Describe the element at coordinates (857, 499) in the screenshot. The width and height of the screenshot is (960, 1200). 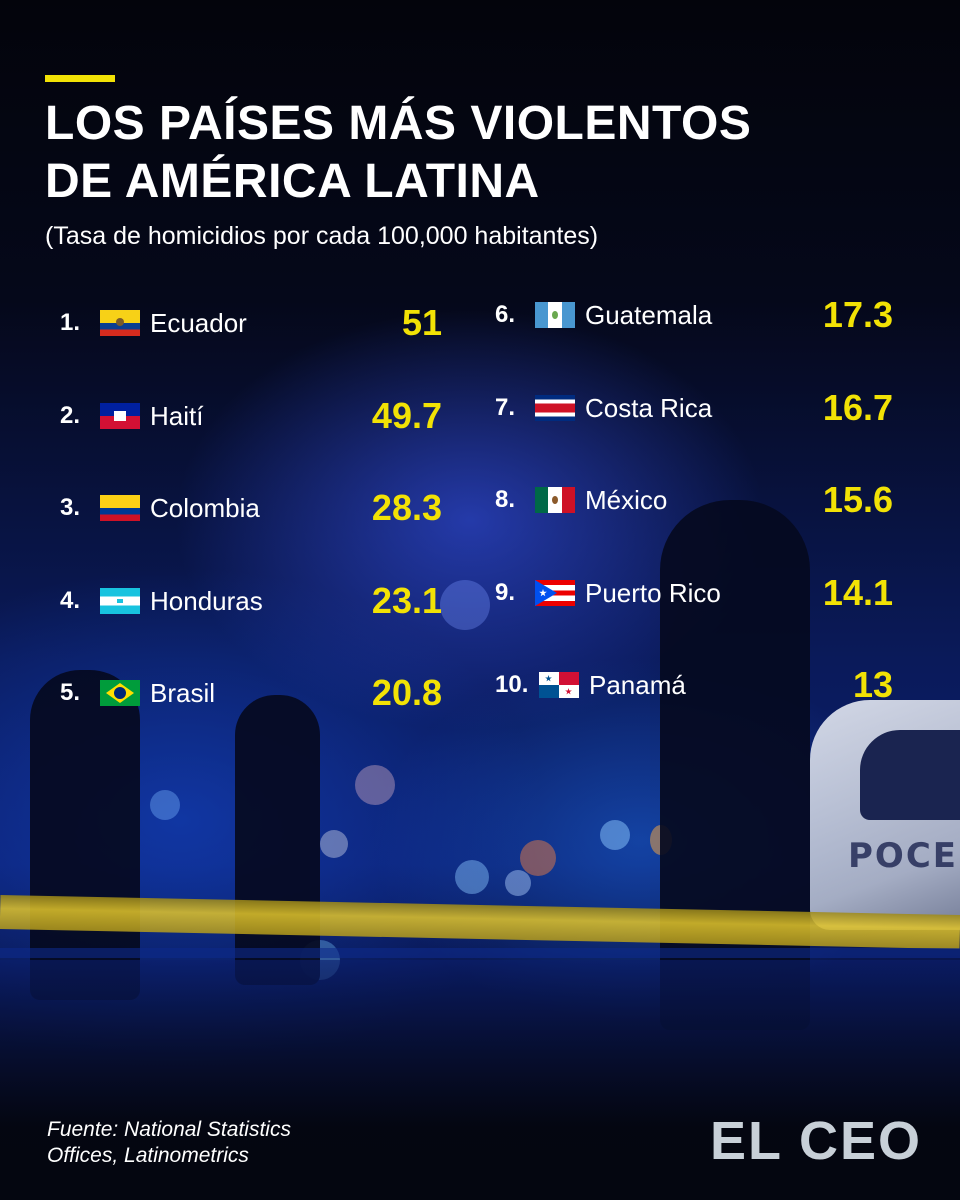
I see `homicide-rate-value: 15.6` at that location.